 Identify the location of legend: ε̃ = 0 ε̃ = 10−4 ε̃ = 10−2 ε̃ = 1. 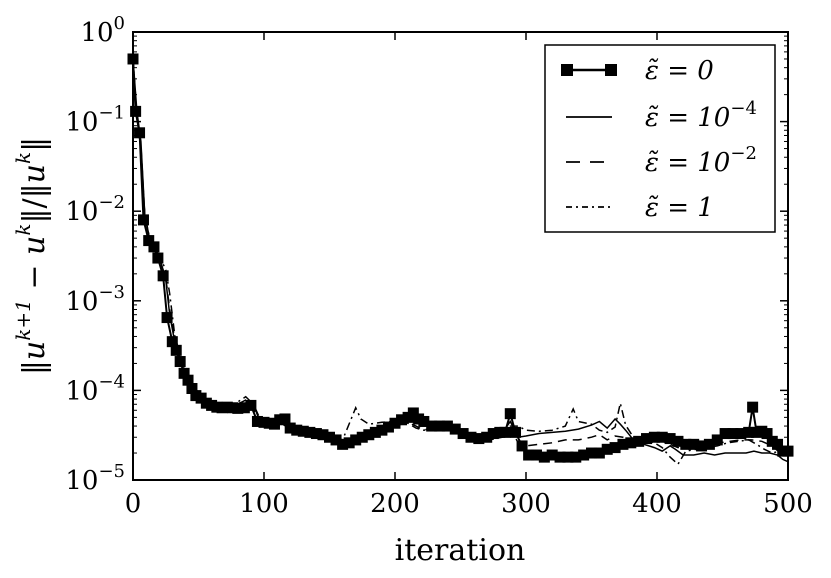
(660, 138).